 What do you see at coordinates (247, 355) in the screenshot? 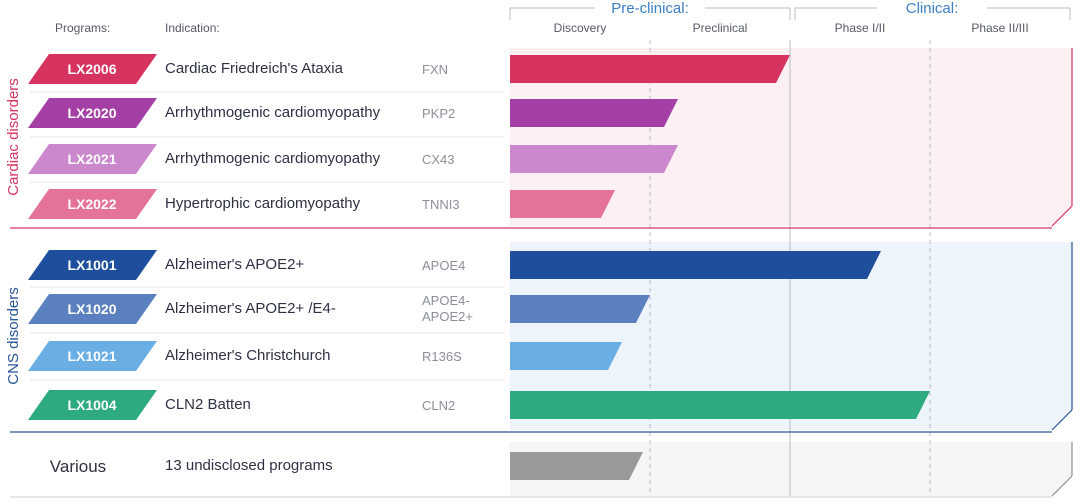
I see `program-indication: Alzheimer's Christchurch` at bounding box center [247, 355].